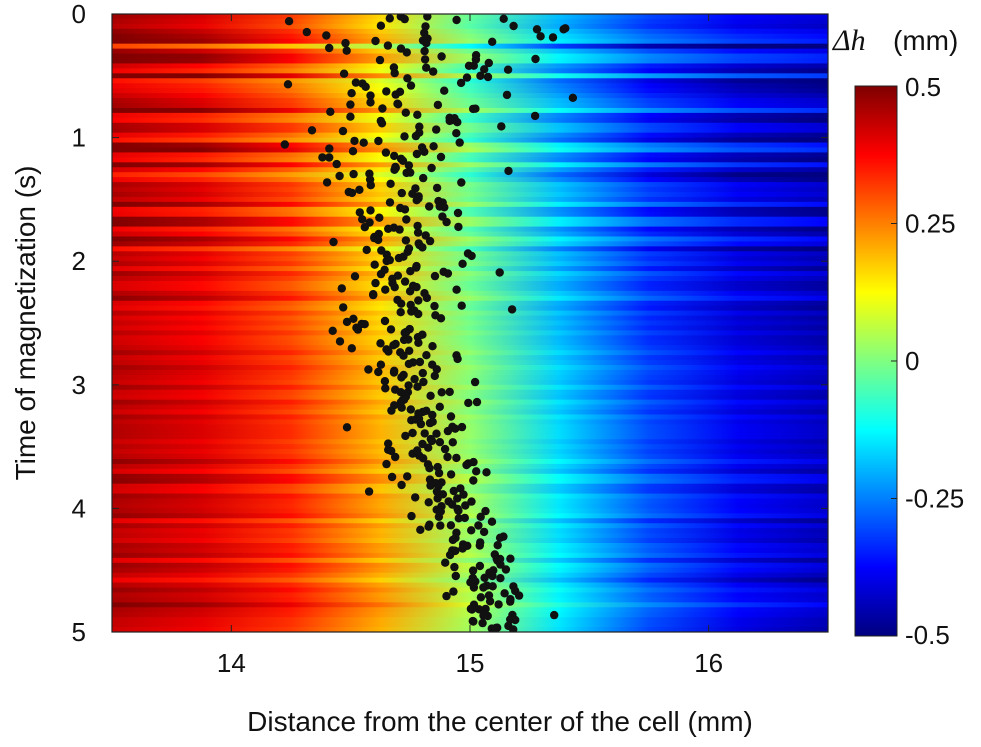 The image size is (981, 747). What do you see at coordinates (912, 361) in the screenshot?
I see `colorbar-tick-label: 0` at bounding box center [912, 361].